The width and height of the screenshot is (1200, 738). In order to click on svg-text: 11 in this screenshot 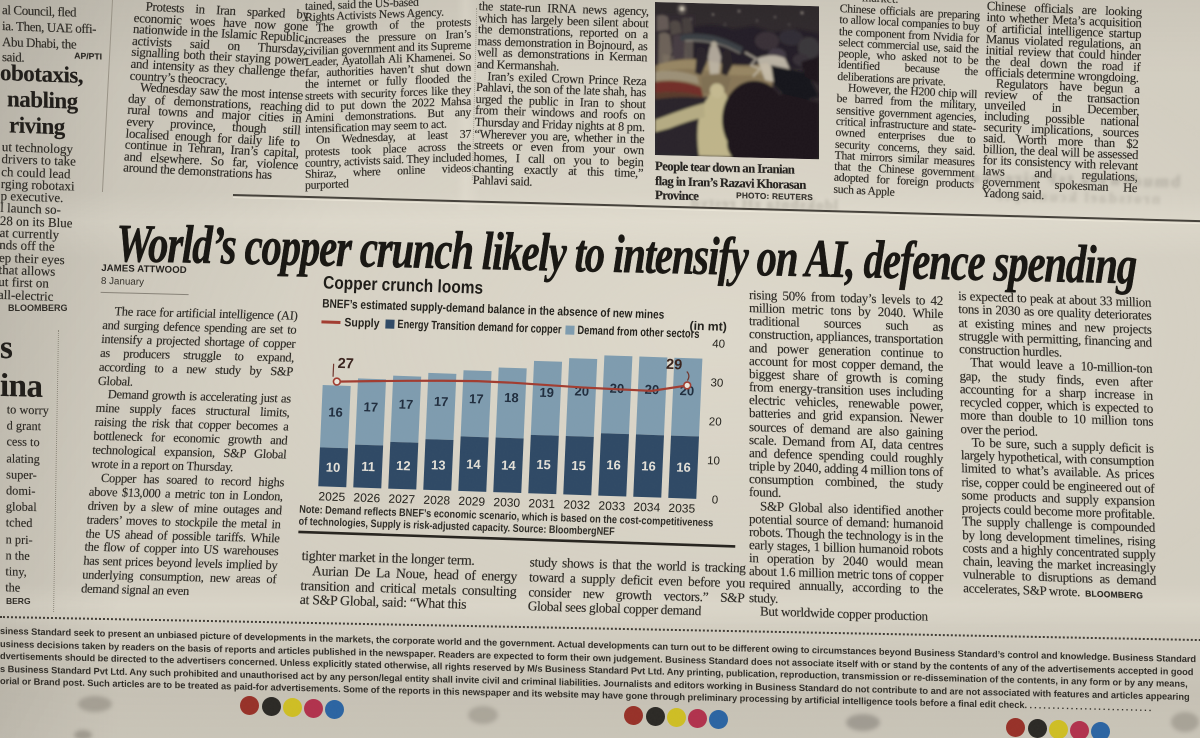, I will do `click(368, 466)`.